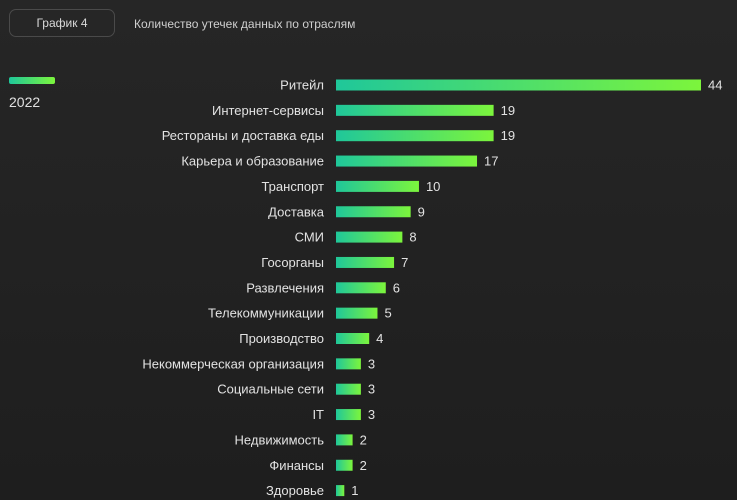 The image size is (737, 500). I want to click on category-label: Транспорт, so click(292, 186).